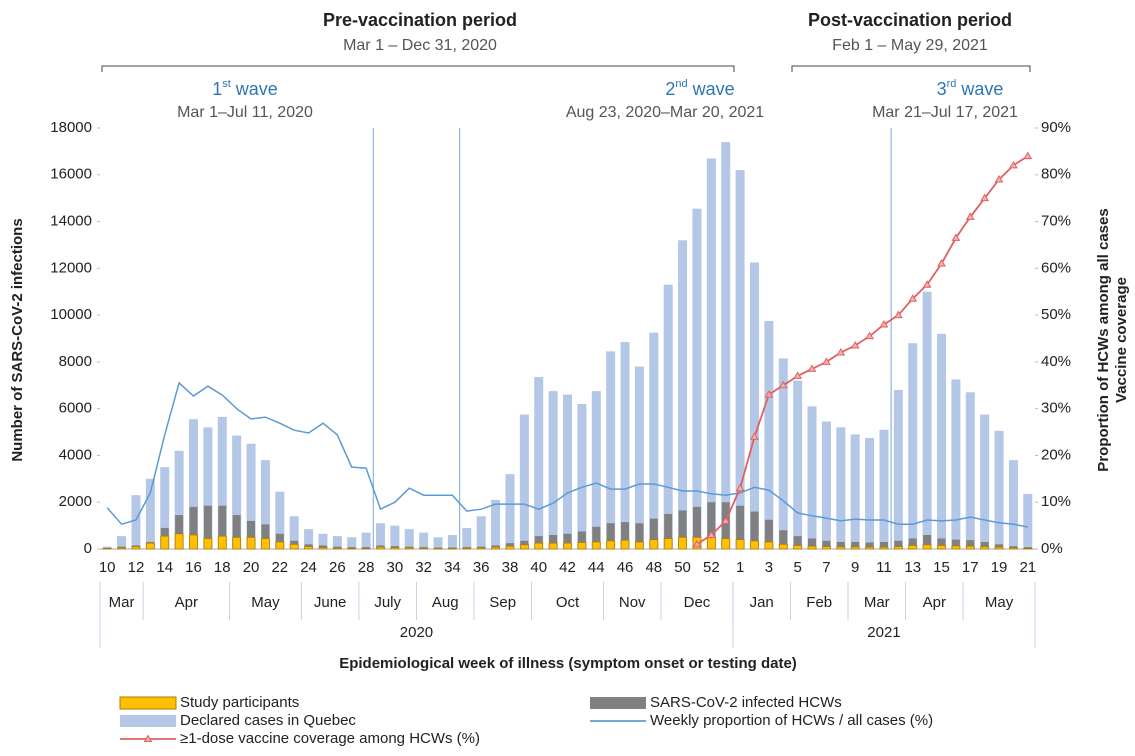  Describe the element at coordinates (330, 738) in the screenshot. I see `legend-label: ≥1-dose vaccine coverage among HCWs (%)` at that location.